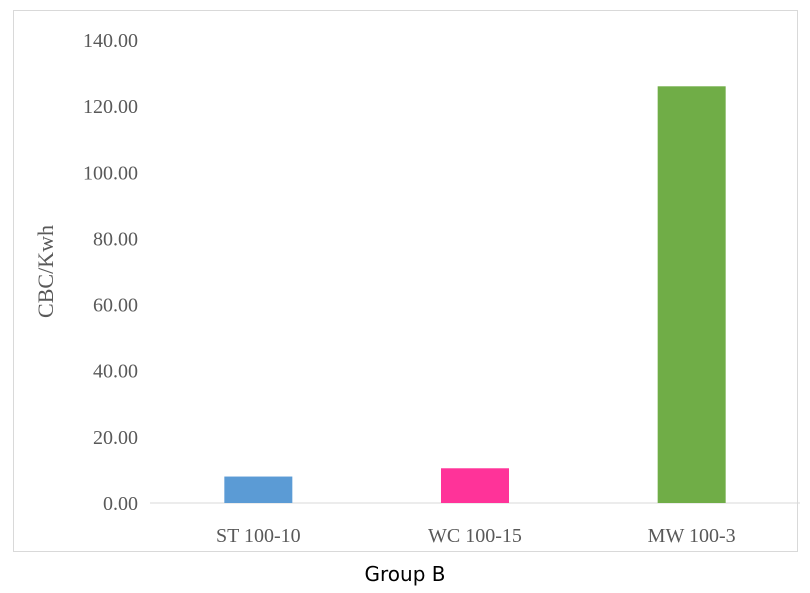  What do you see at coordinates (115, 239) in the screenshot?
I see `y-tick-label: 80.00` at bounding box center [115, 239].